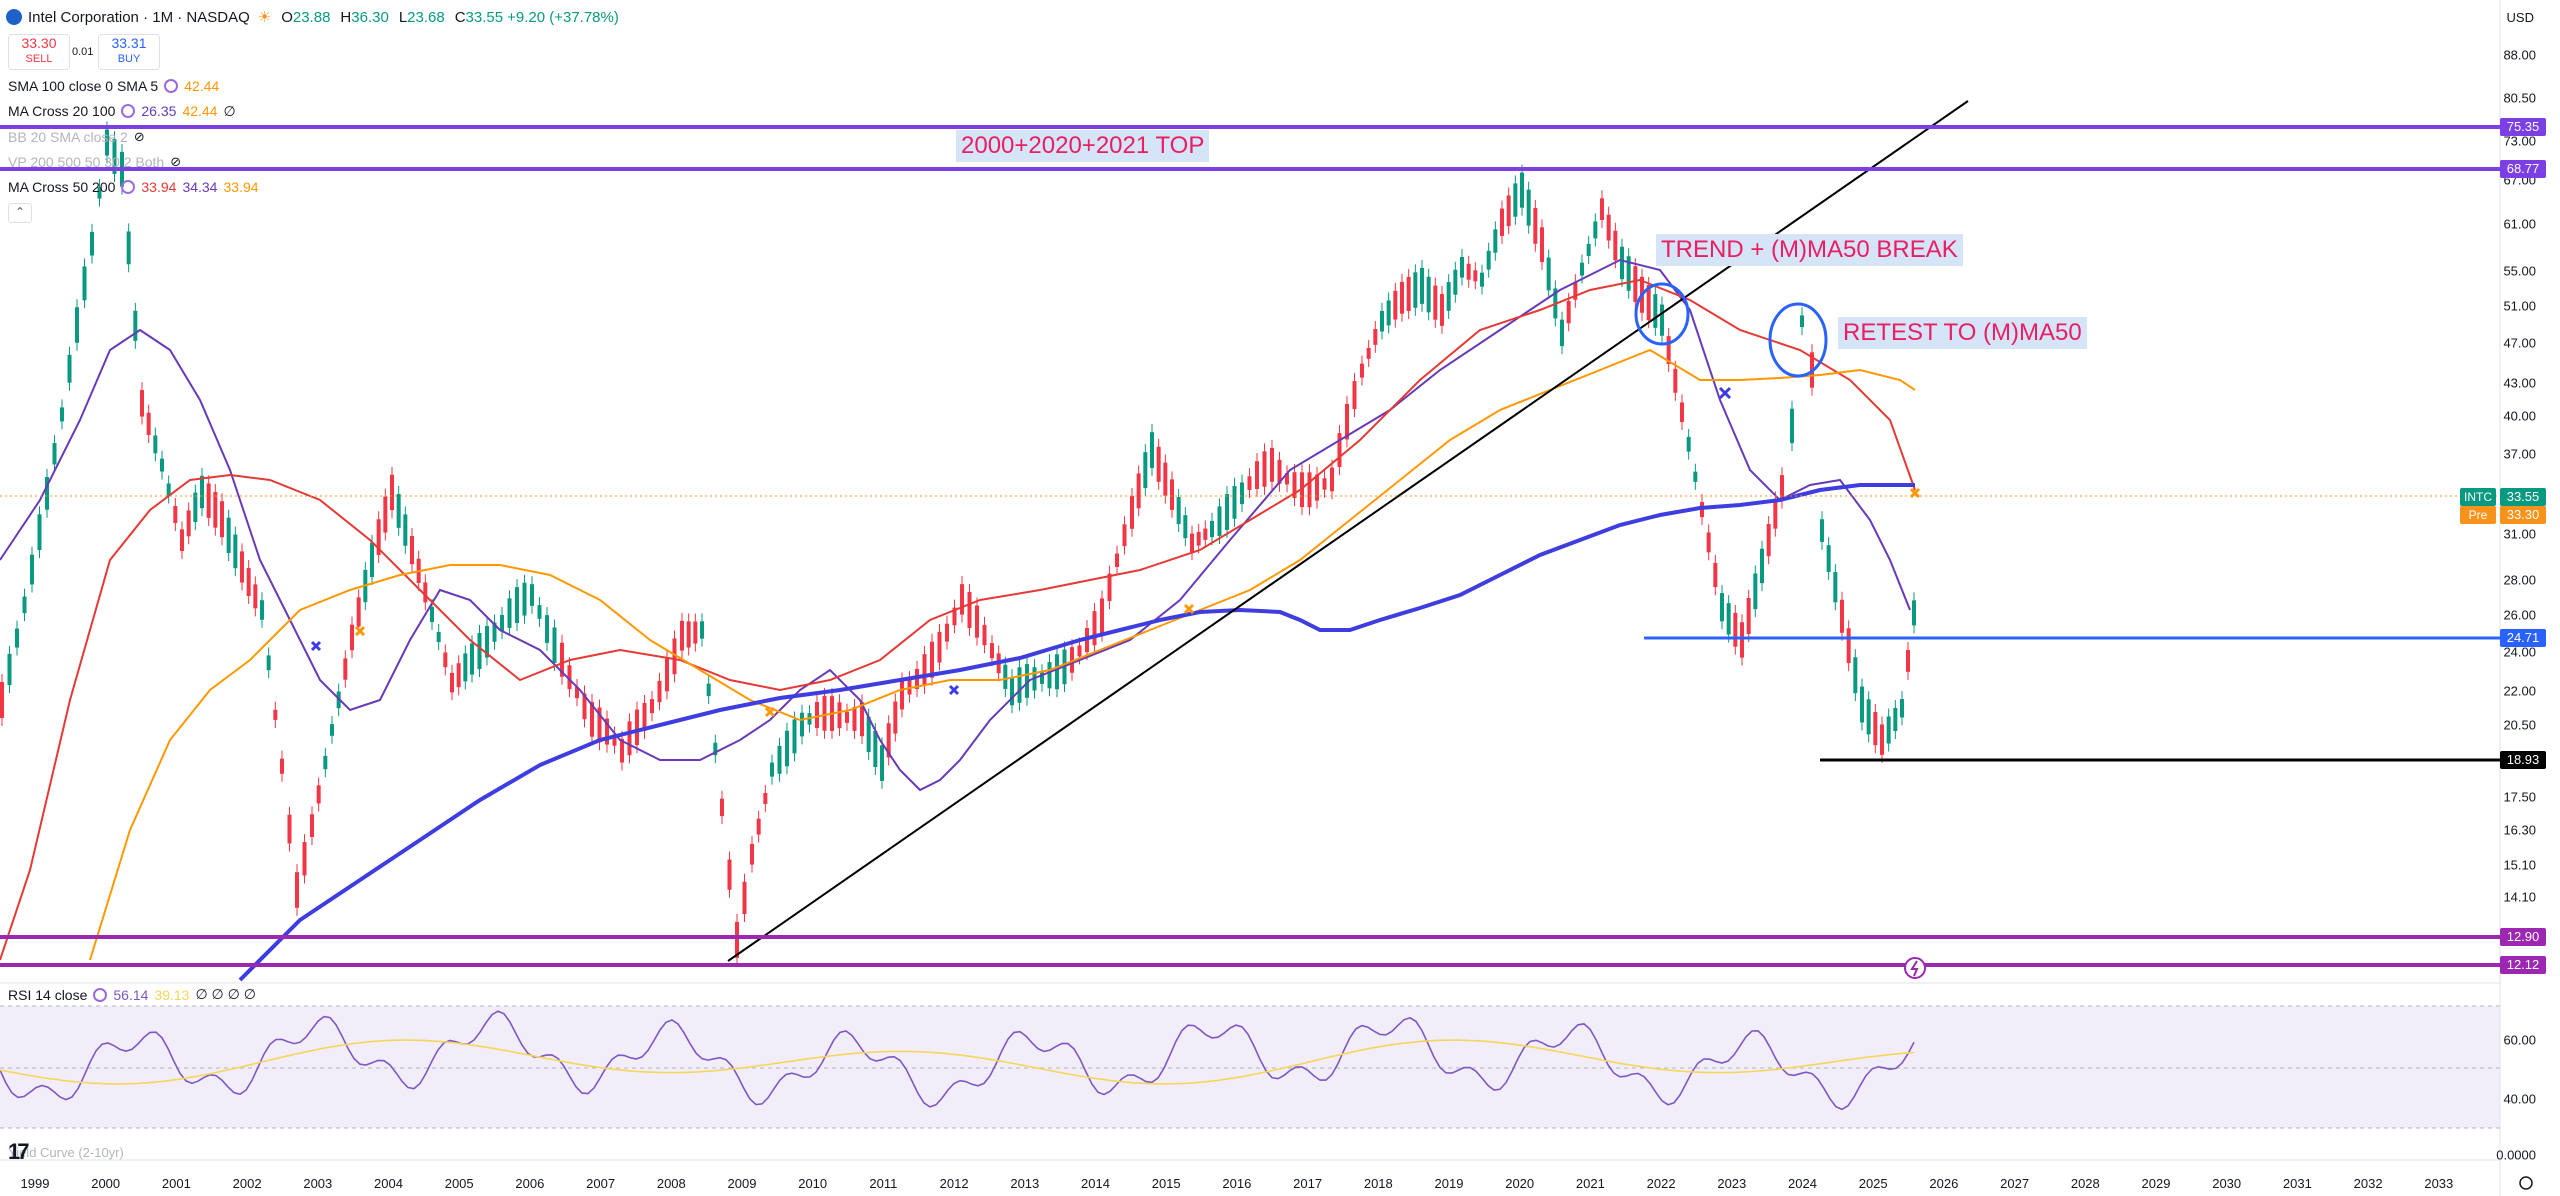 The height and width of the screenshot is (1196, 2560). What do you see at coordinates (2478, 515) in the screenshot?
I see `pre-badge: Pre` at bounding box center [2478, 515].